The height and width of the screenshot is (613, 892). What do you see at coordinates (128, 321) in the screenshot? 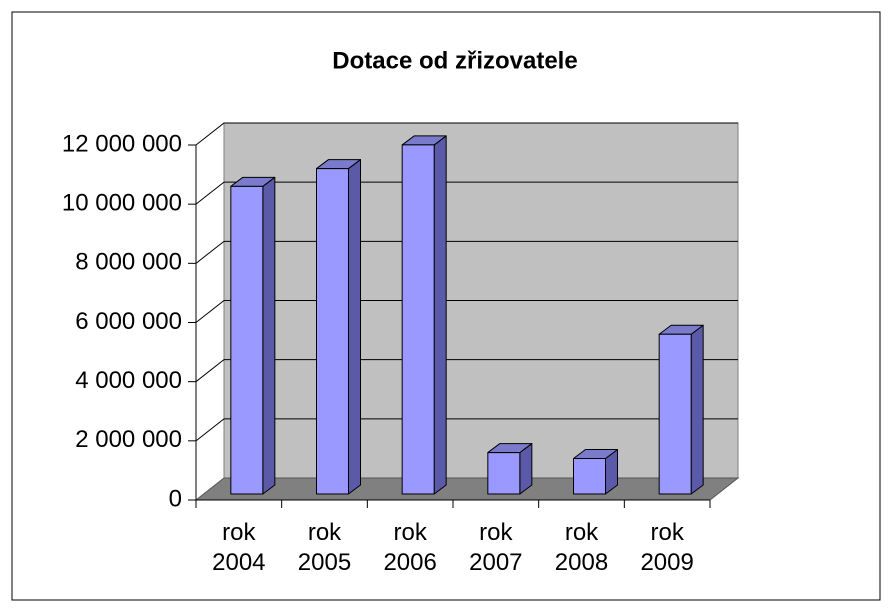
I see `y-tick-label: 6 000 000` at bounding box center [128, 321].